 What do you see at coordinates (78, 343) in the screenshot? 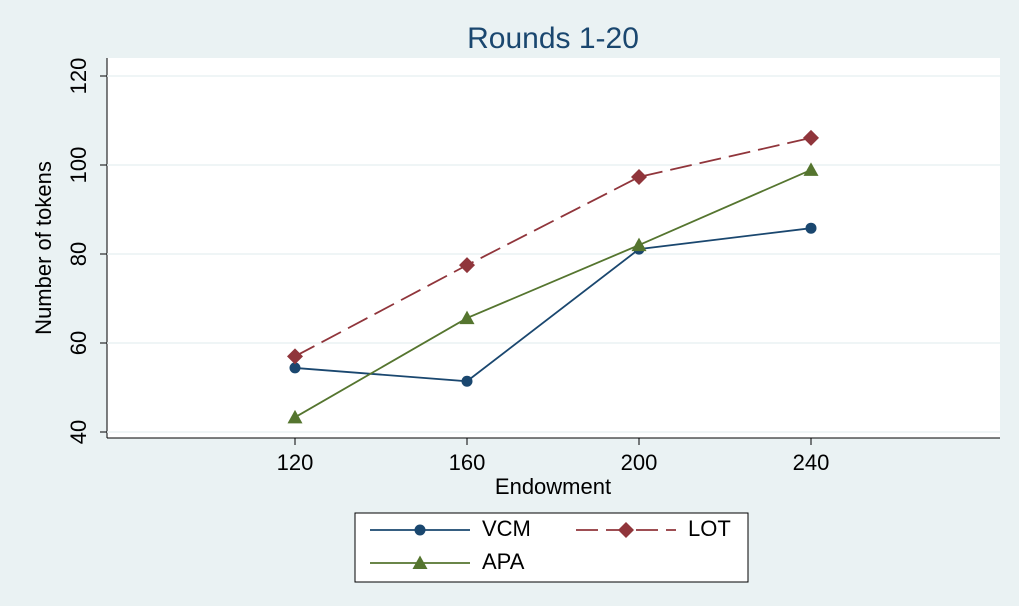
I see `y-tick-label: 60` at bounding box center [78, 343].